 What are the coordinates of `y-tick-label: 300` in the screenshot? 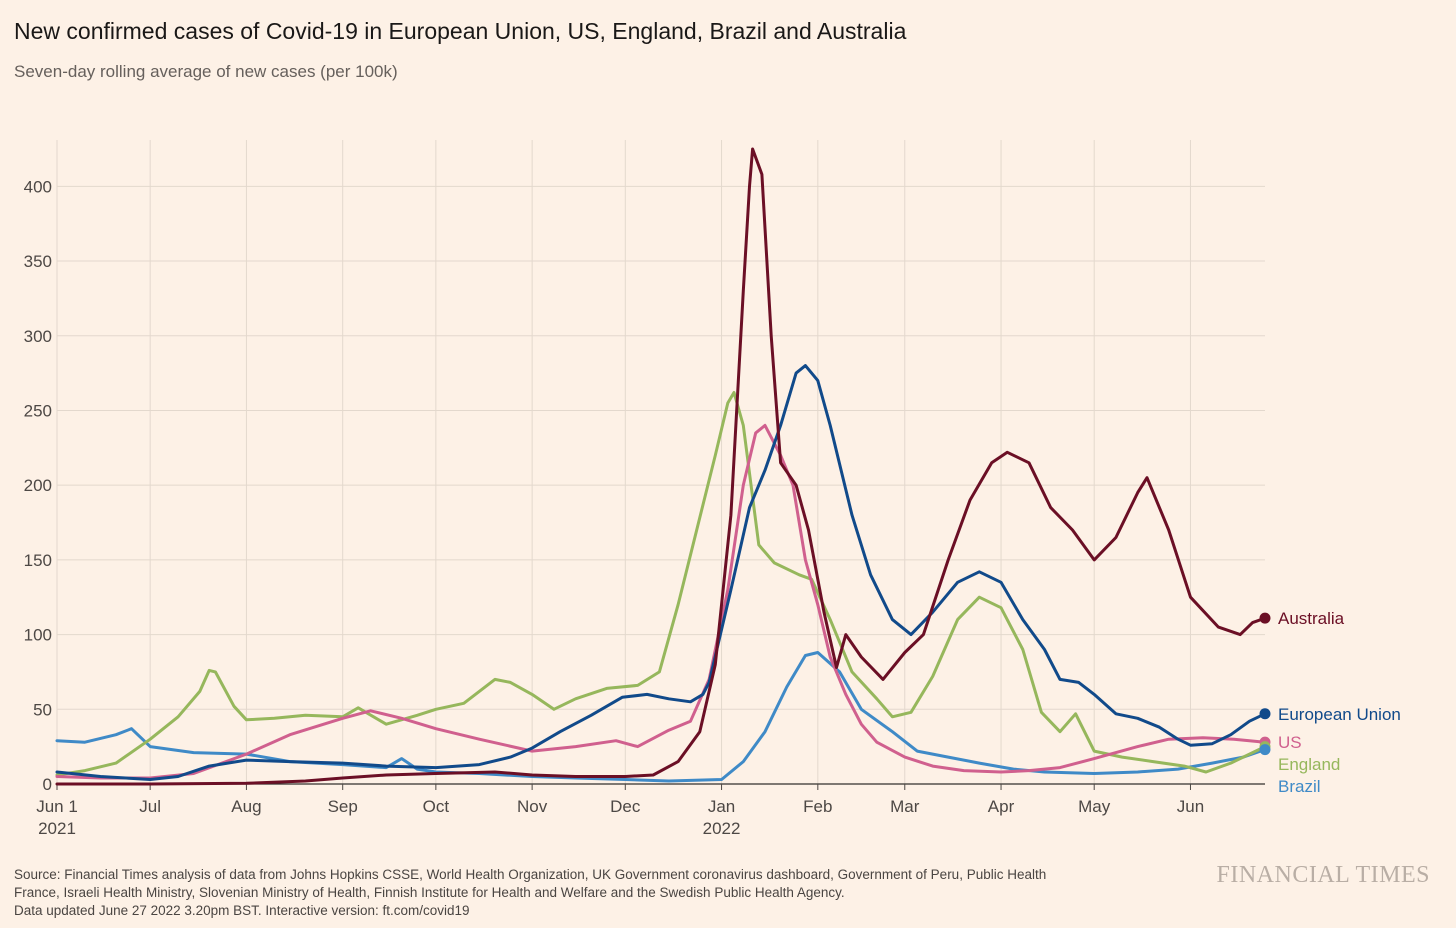 It's located at (38, 336).